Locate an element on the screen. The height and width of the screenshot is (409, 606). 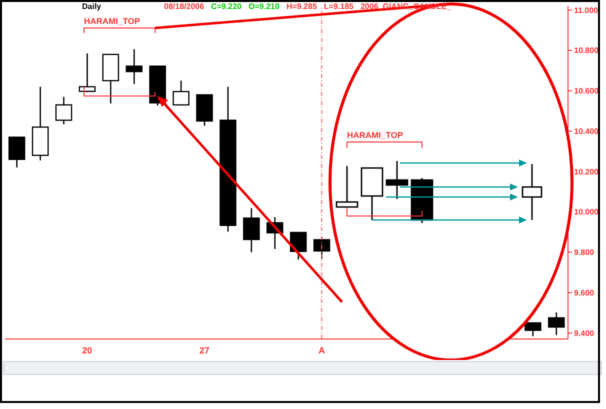
x-tick-label: 27 is located at coordinates (204, 350).